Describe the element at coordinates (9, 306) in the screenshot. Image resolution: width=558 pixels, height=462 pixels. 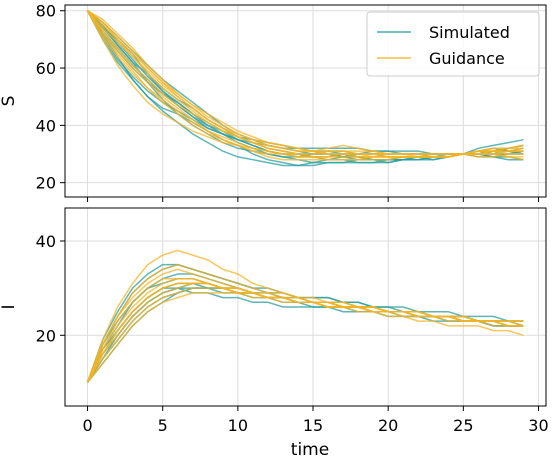
I see `y-axis-label: I` at that location.